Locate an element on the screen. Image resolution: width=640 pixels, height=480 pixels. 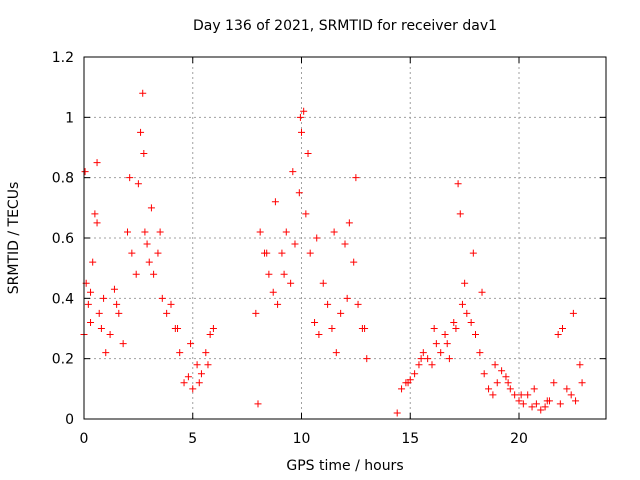
y-tick-label: 1 is located at coordinates (69, 118).